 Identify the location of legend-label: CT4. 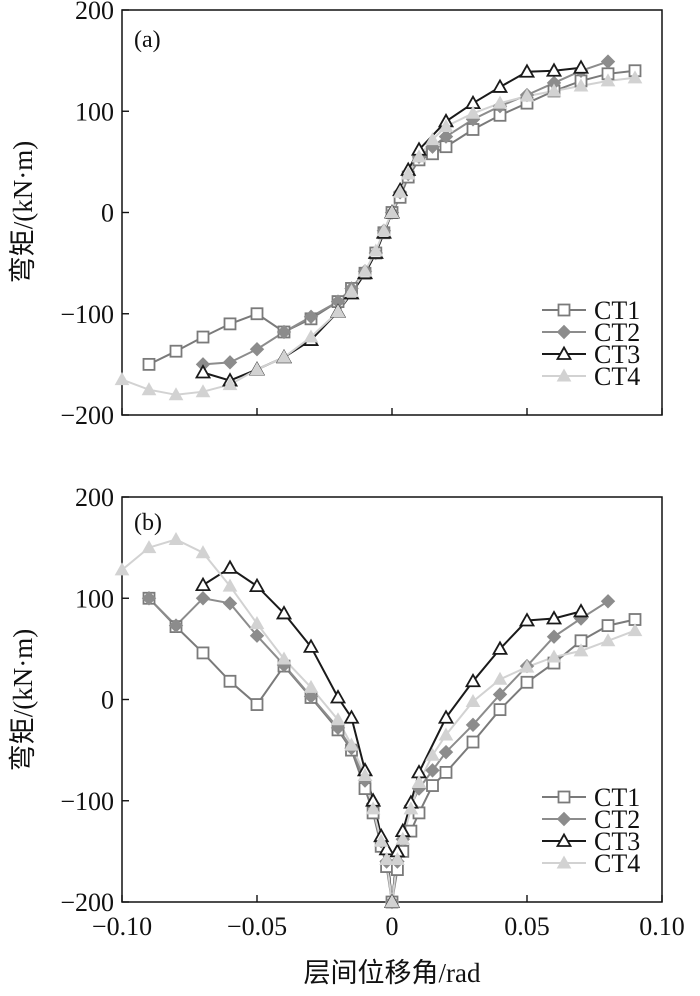
(617, 863).